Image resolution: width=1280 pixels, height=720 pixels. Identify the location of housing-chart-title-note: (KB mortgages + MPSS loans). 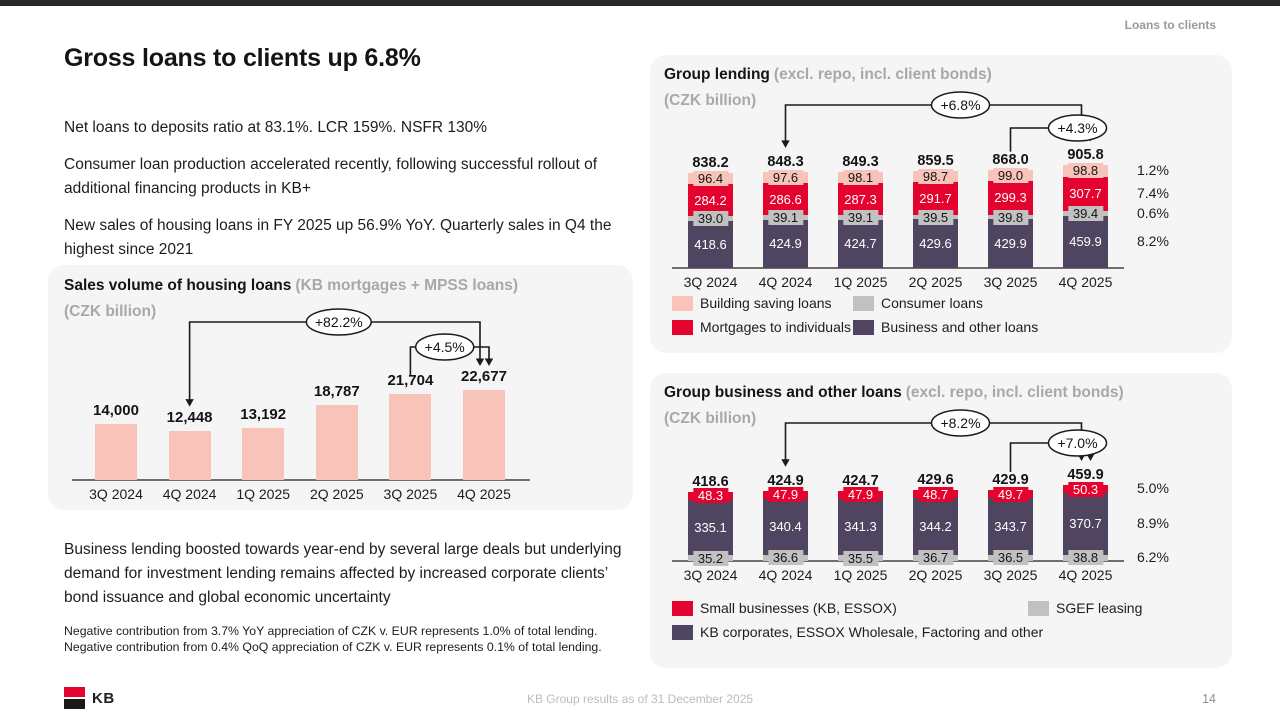
(407, 285).